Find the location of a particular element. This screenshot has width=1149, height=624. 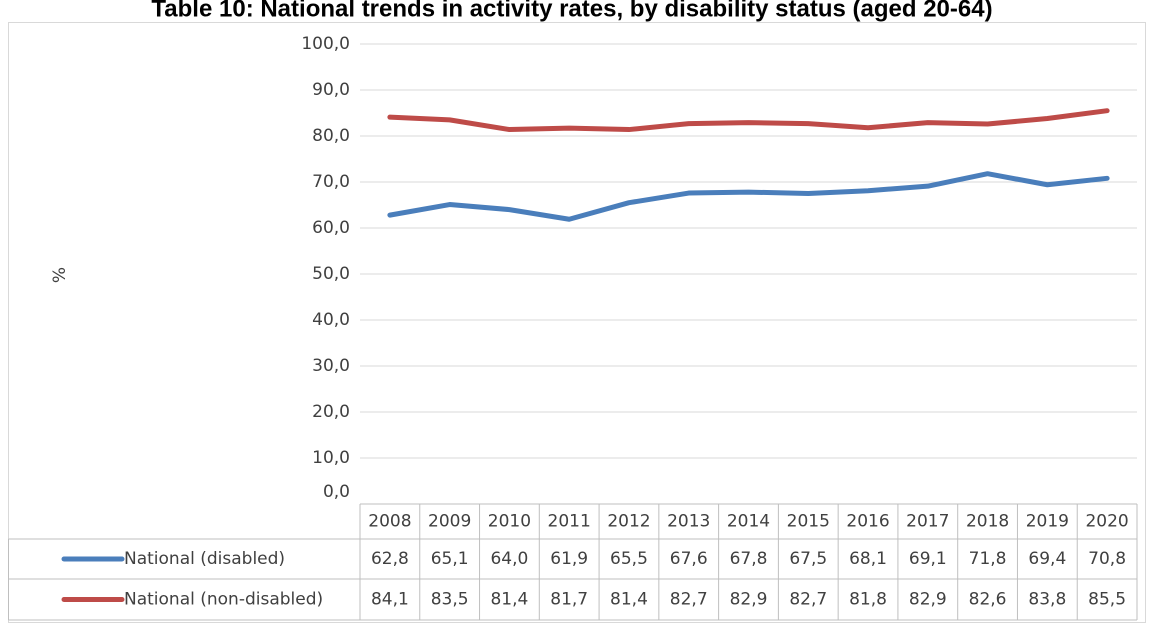

data-label: 83,5 is located at coordinates (450, 600).